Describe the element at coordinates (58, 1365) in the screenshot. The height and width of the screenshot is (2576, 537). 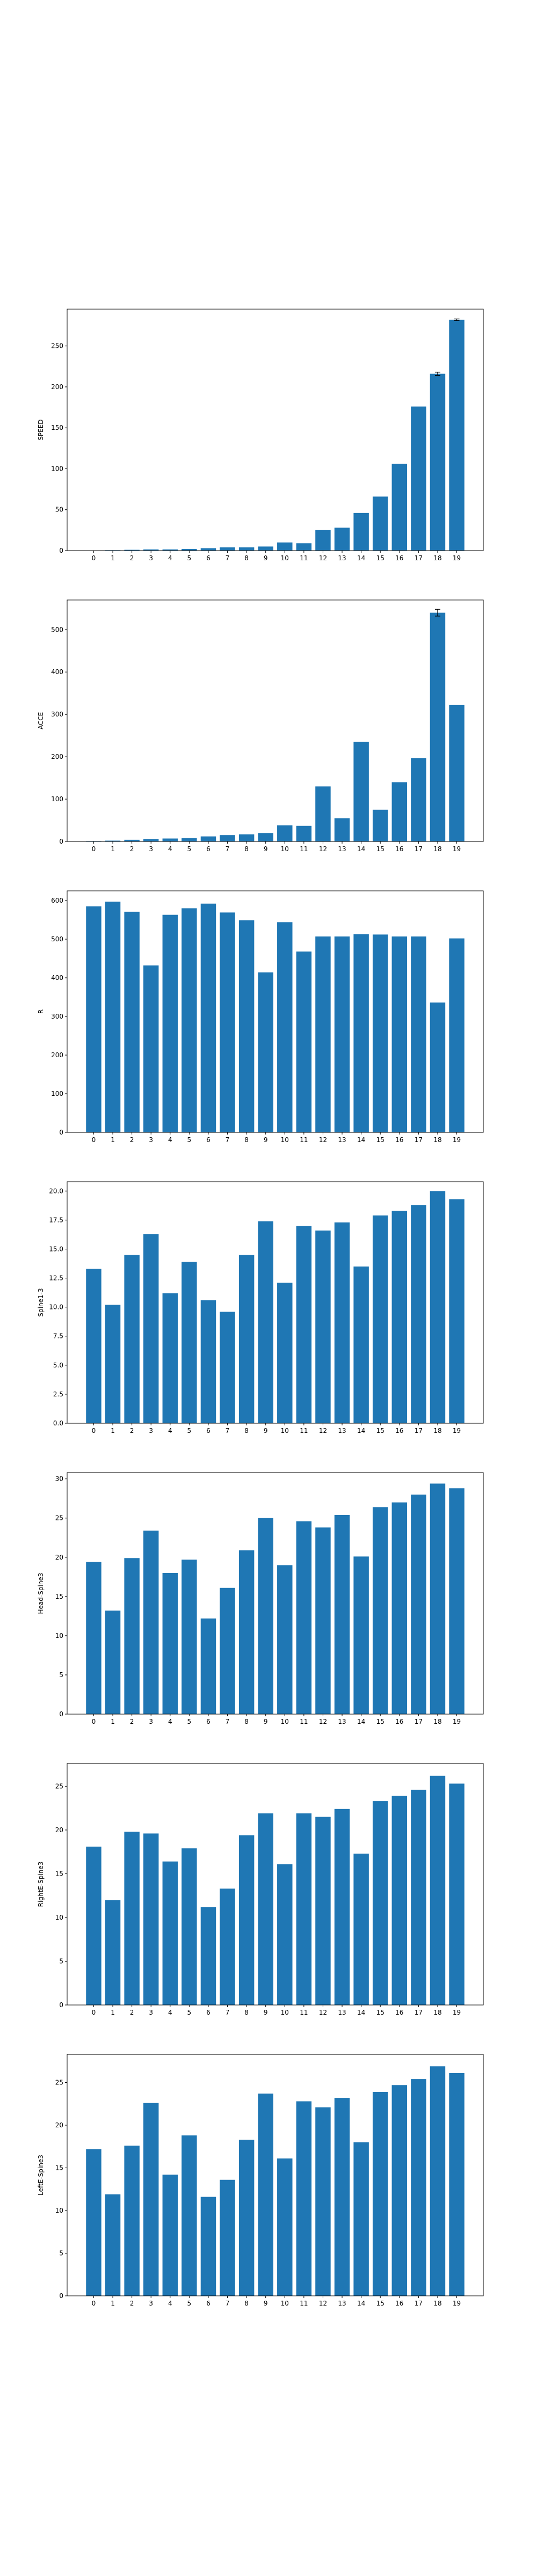
I see `y-tick-label: 5.0` at that location.